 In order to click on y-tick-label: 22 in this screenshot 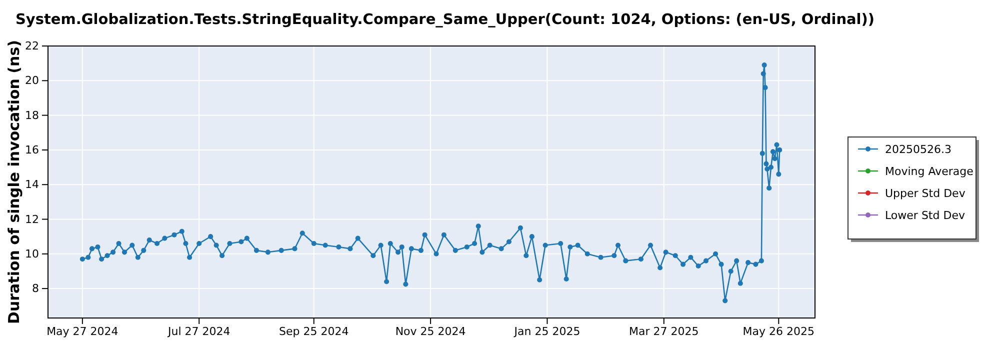, I will do `click(32, 46)`.